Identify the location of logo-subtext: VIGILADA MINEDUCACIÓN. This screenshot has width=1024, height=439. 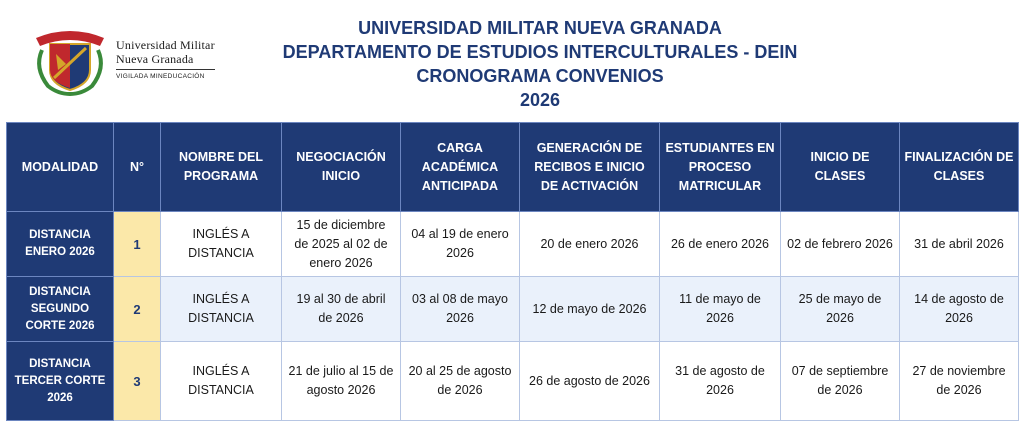
(160, 76).